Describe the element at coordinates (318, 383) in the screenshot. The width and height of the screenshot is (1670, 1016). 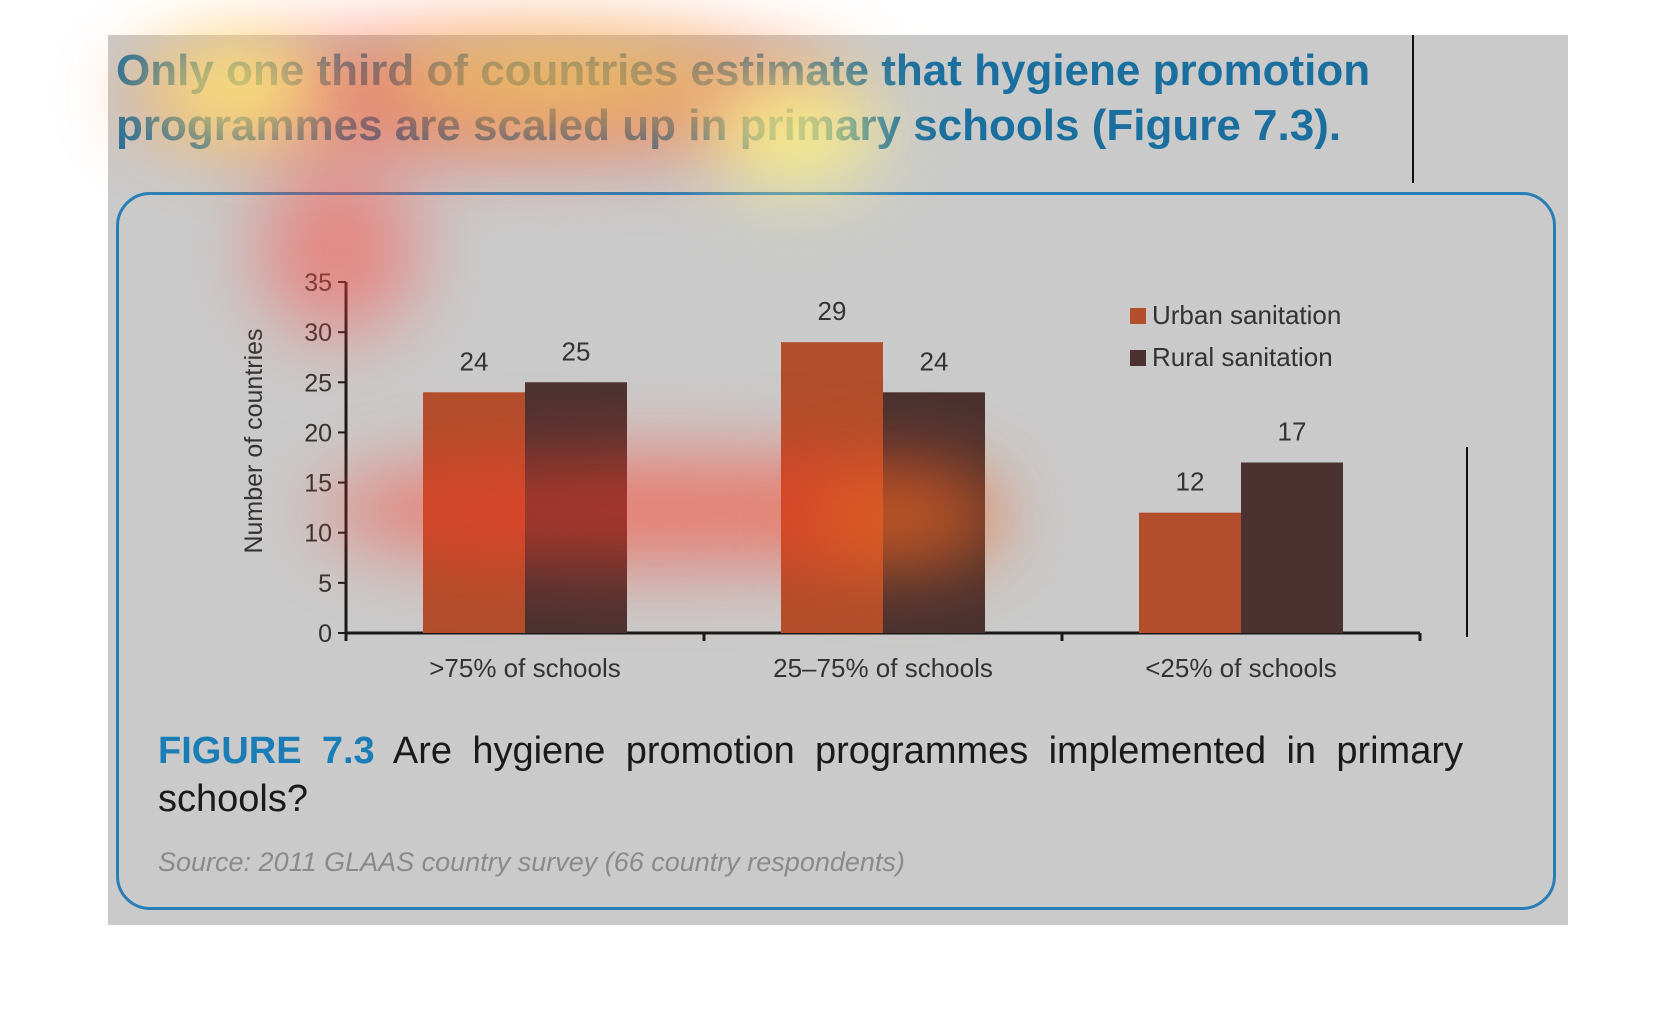
I see `y-tick-label: 25` at that location.